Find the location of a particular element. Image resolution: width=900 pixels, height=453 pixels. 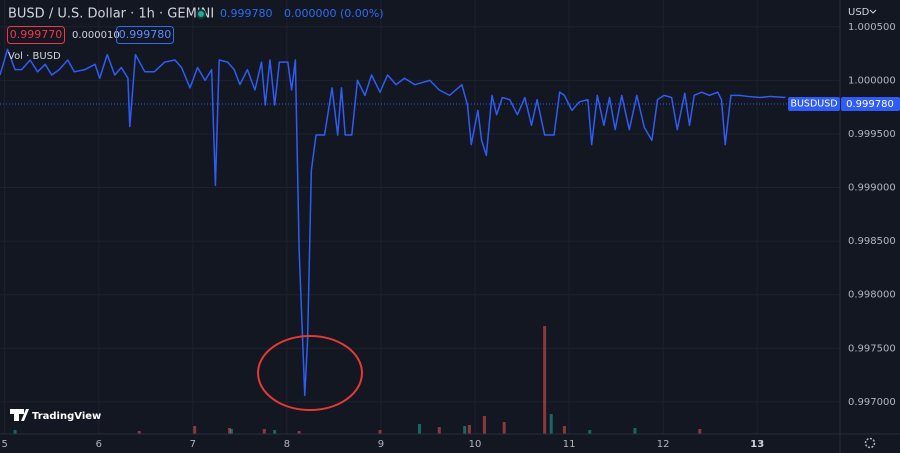

ask-price: 0.999780 is located at coordinates (145, 34).